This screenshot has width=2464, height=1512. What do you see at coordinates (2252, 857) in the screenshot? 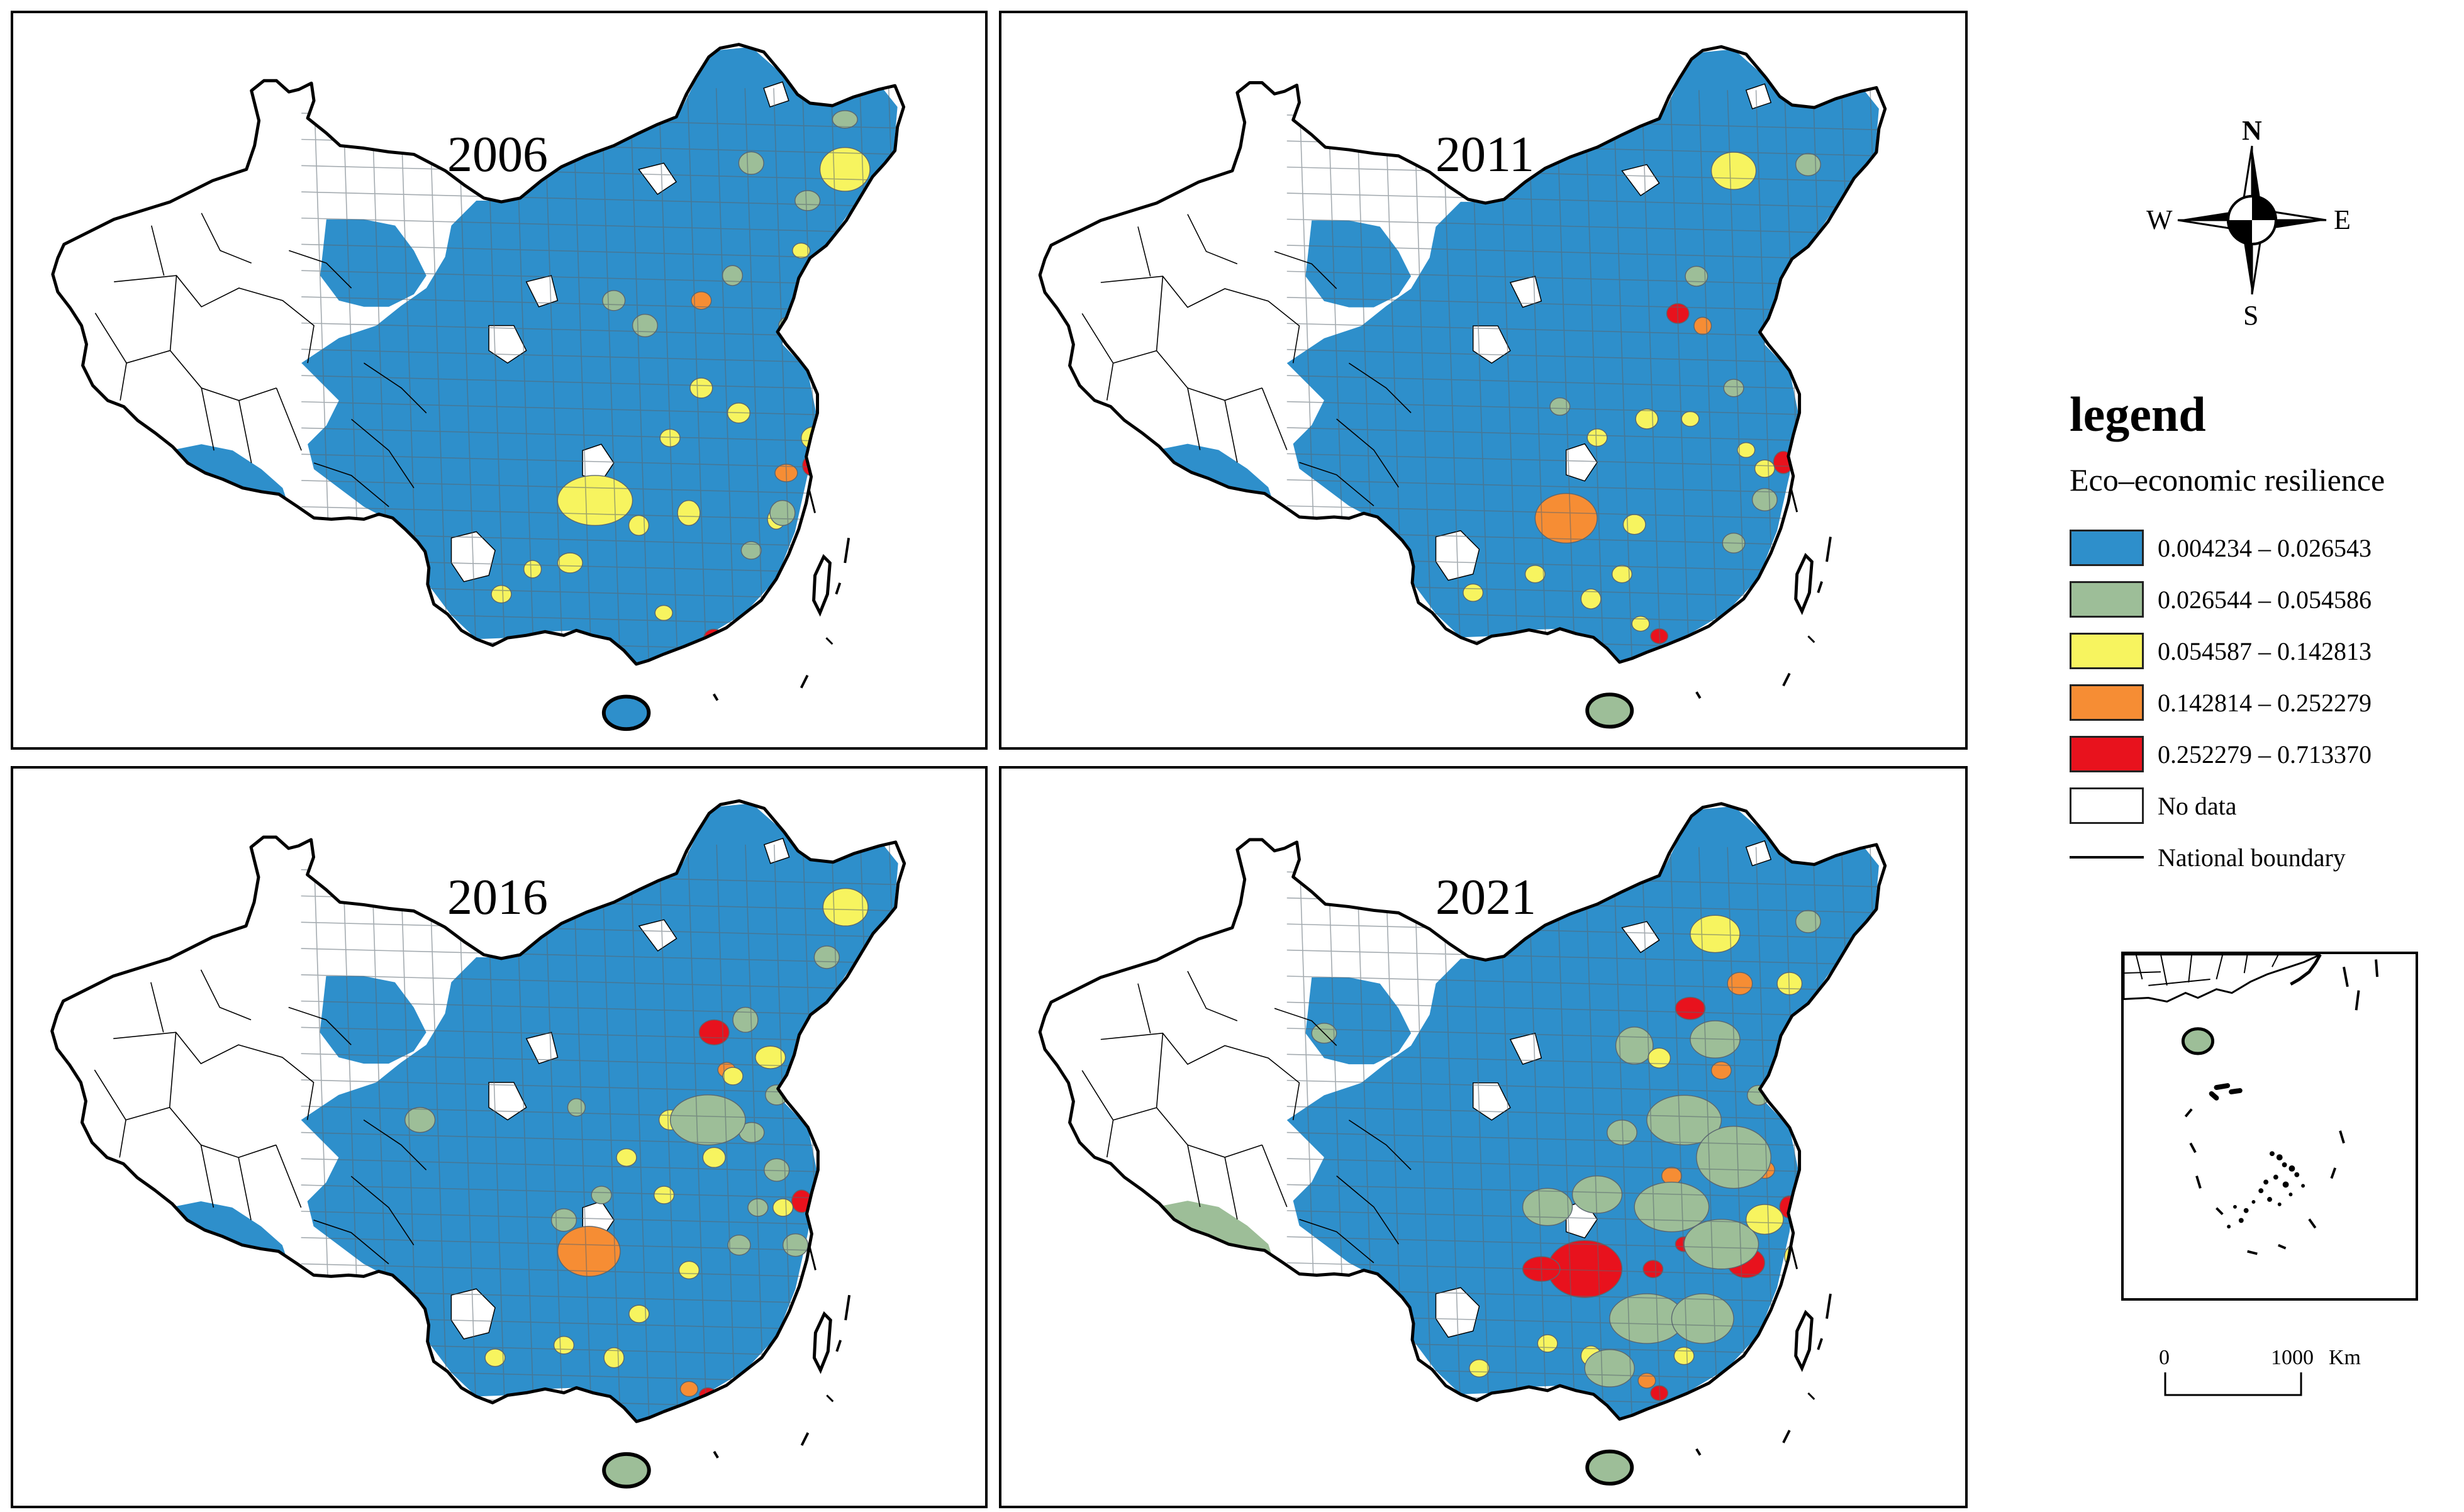
I see `legend-label: National boundary` at bounding box center [2252, 857].